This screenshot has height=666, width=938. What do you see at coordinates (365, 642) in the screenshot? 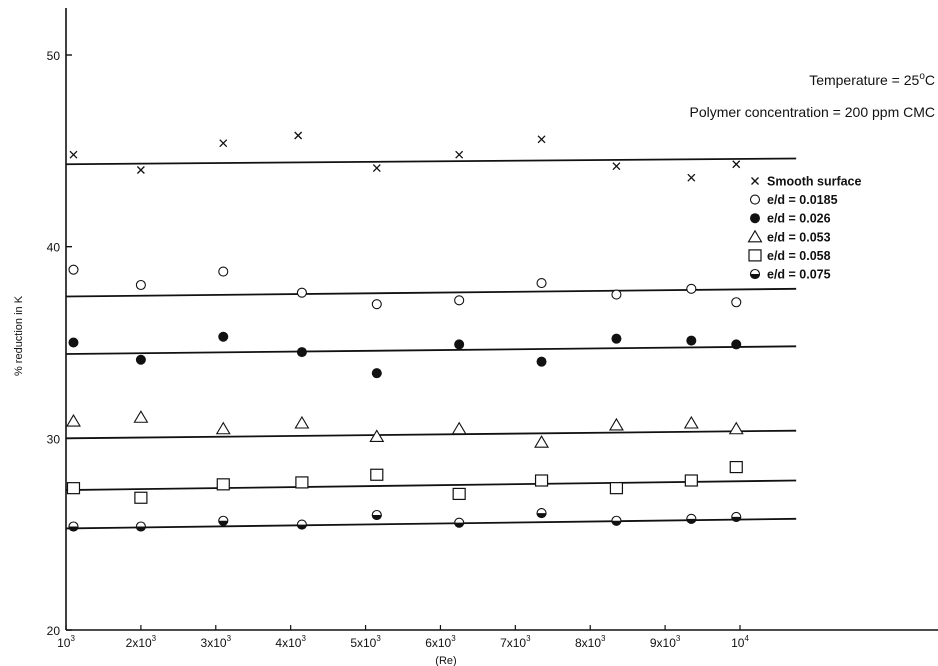
I see `x-tick-label: 5x10³` at bounding box center [365, 642].